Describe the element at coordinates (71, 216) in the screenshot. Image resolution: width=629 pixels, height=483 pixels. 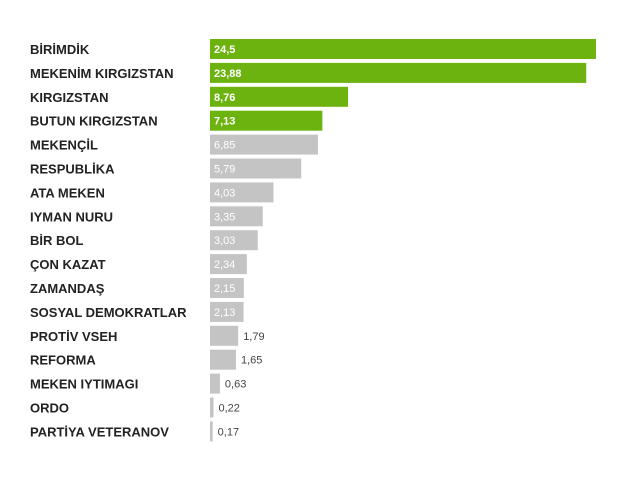
I see `category-label: IYMAN NURU` at that location.